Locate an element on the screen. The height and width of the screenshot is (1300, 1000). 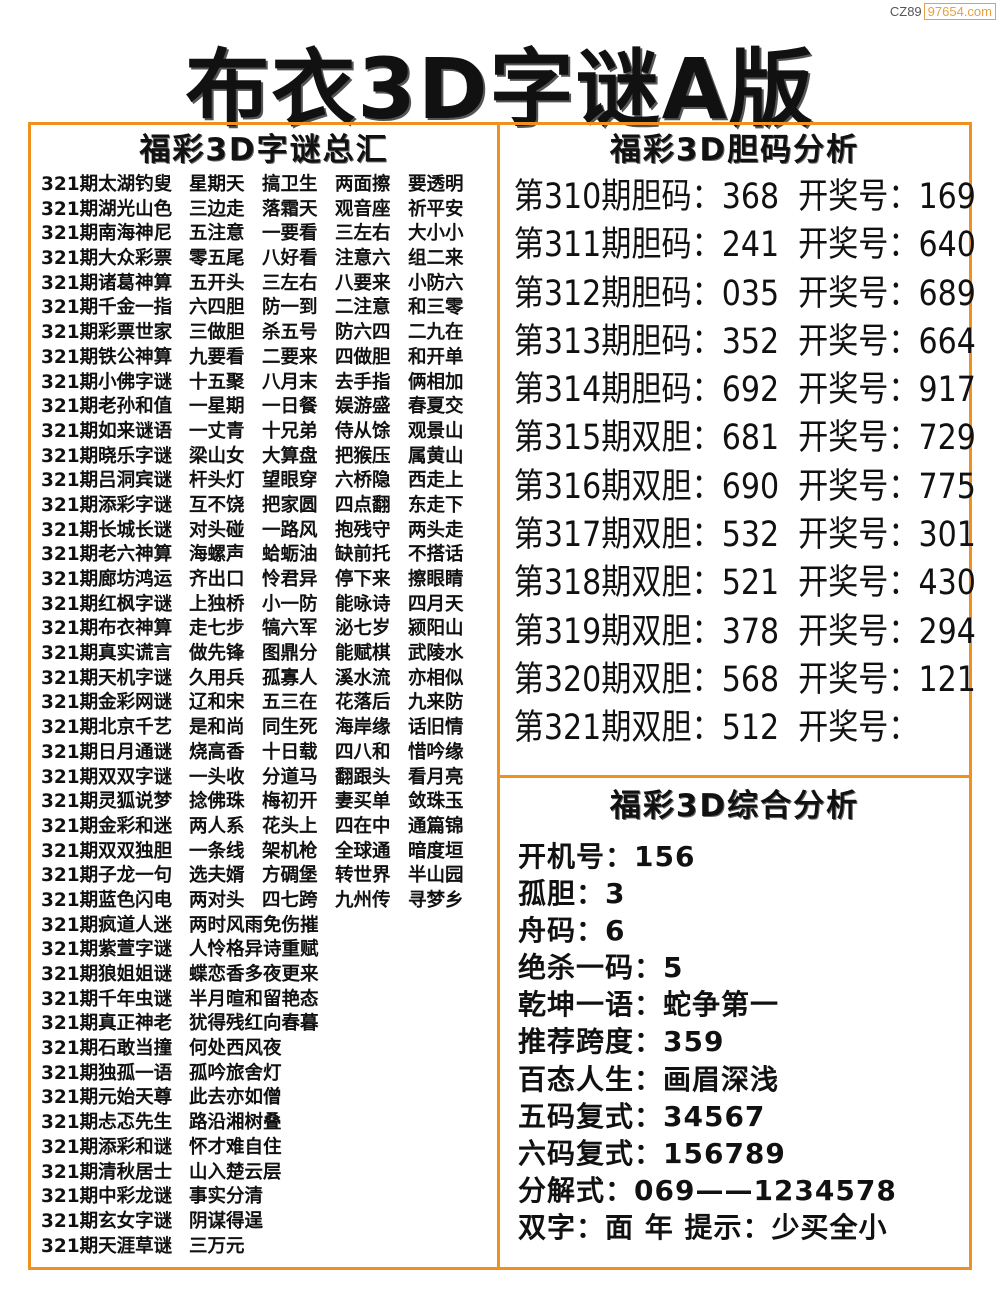
riddle-row: 321期大众彩票 零五尾 八好看 注意六 组二来 is located at coordinates (269, 259).